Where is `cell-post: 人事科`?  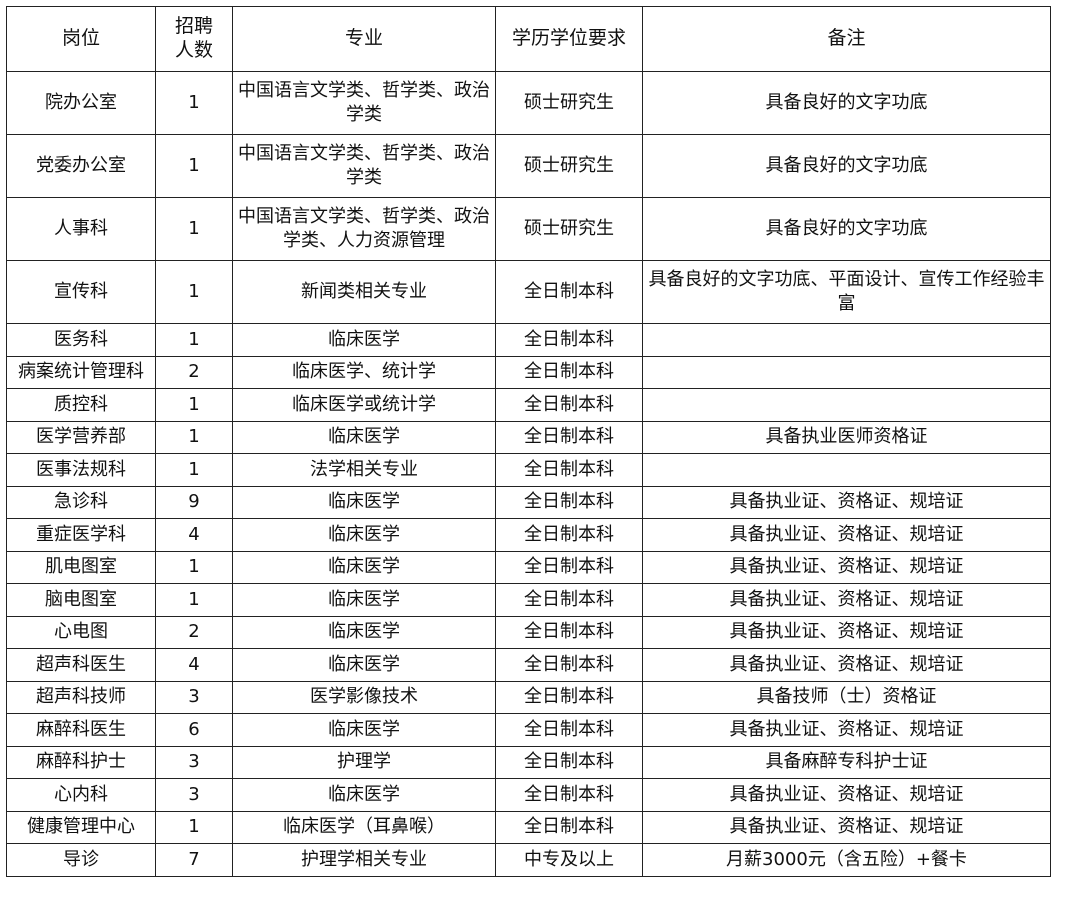
cell-post: 人事科 is located at coordinates (81, 229).